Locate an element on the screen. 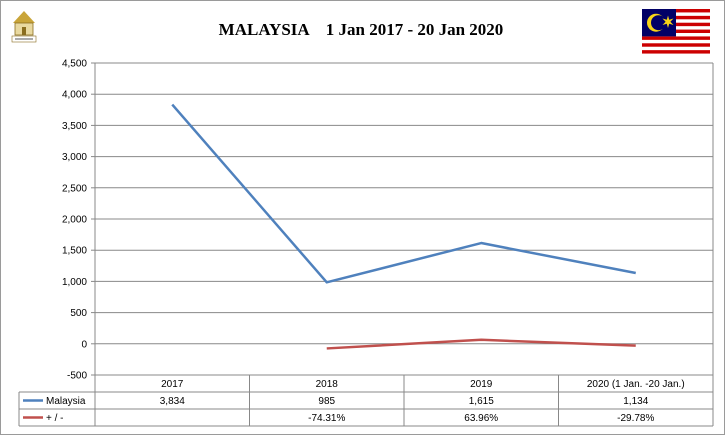 The width and height of the screenshot is (725, 435). y-tick-label: 4,500 is located at coordinates (74, 64).